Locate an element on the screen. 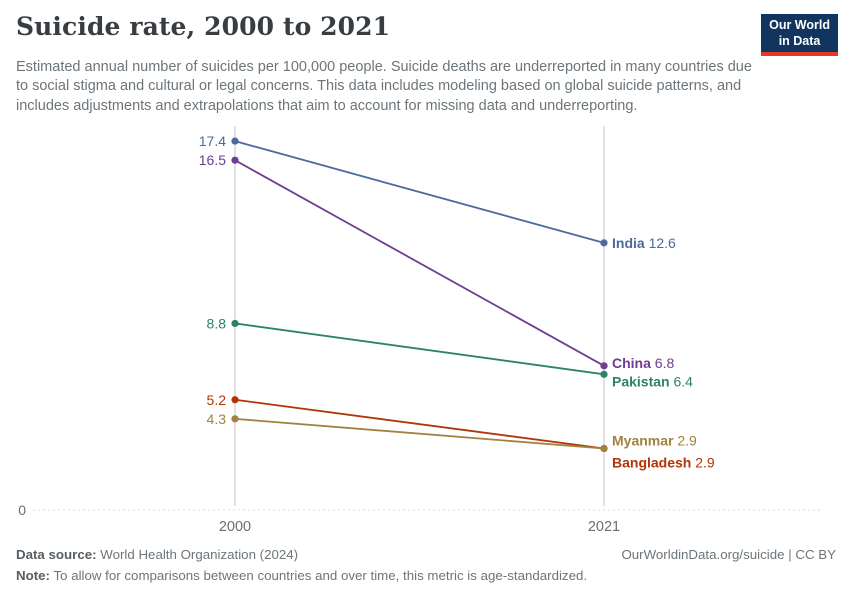 Image resolution: width=850 pixels, height=600 pixels. data-point-india-end is located at coordinates (604, 243).